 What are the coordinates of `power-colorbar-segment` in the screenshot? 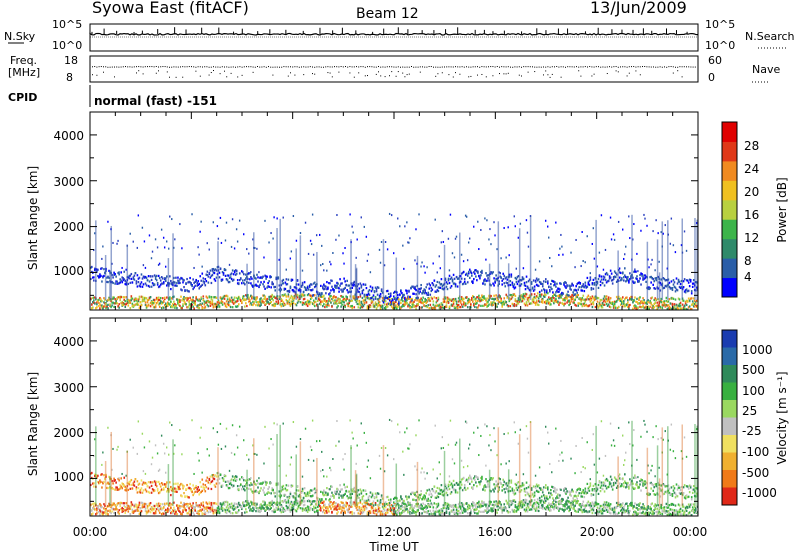 It's located at (729, 190).